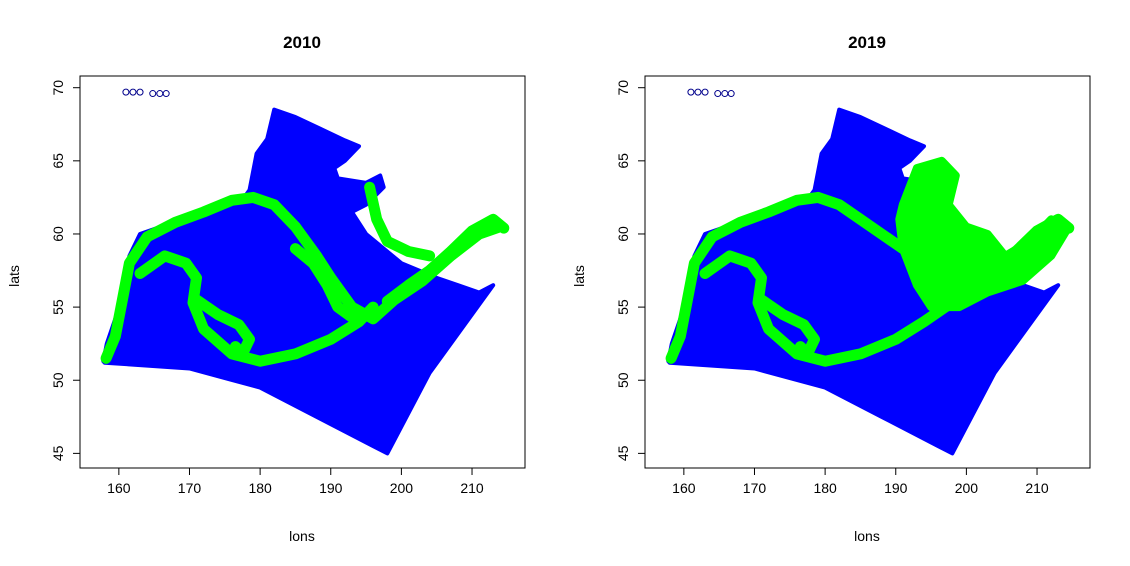 This screenshot has width=1130, height=566. I want to click on chart-title: 2019, so click(867, 42).